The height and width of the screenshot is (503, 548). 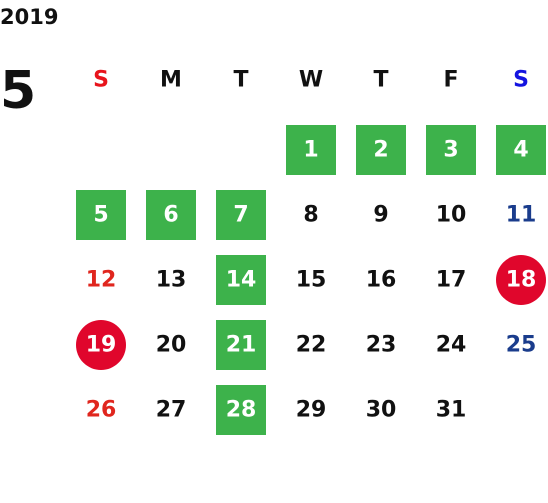 I want to click on weekday-label: W, so click(x=311, y=80).